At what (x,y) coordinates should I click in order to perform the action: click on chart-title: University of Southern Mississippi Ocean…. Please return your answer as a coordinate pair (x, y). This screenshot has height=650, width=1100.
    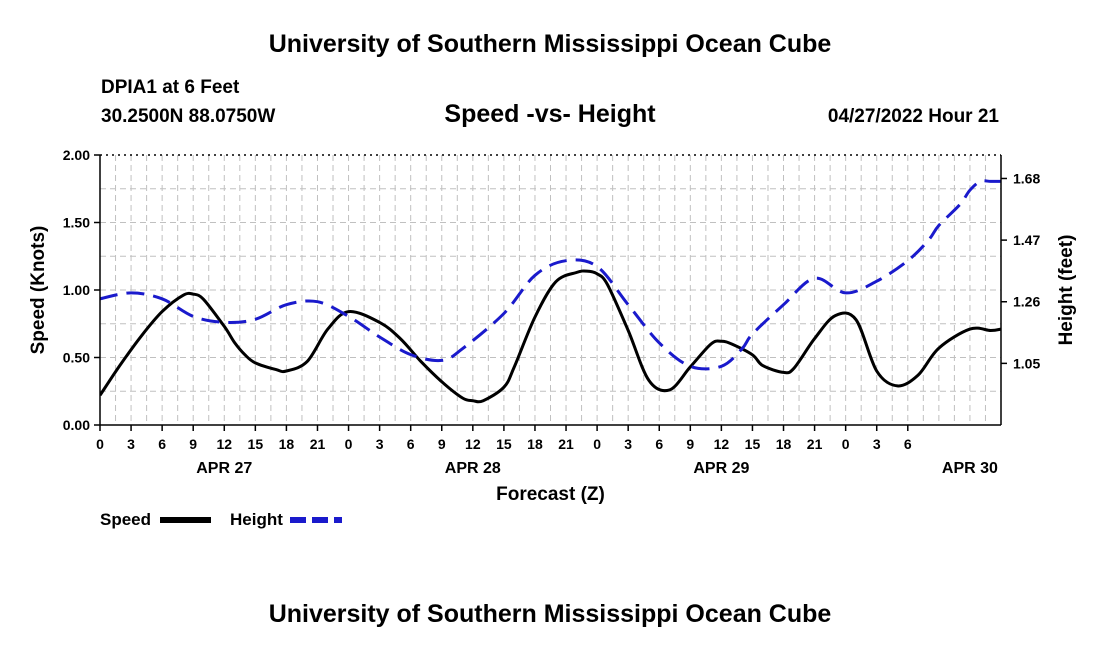
    Looking at the image, I should click on (550, 44).